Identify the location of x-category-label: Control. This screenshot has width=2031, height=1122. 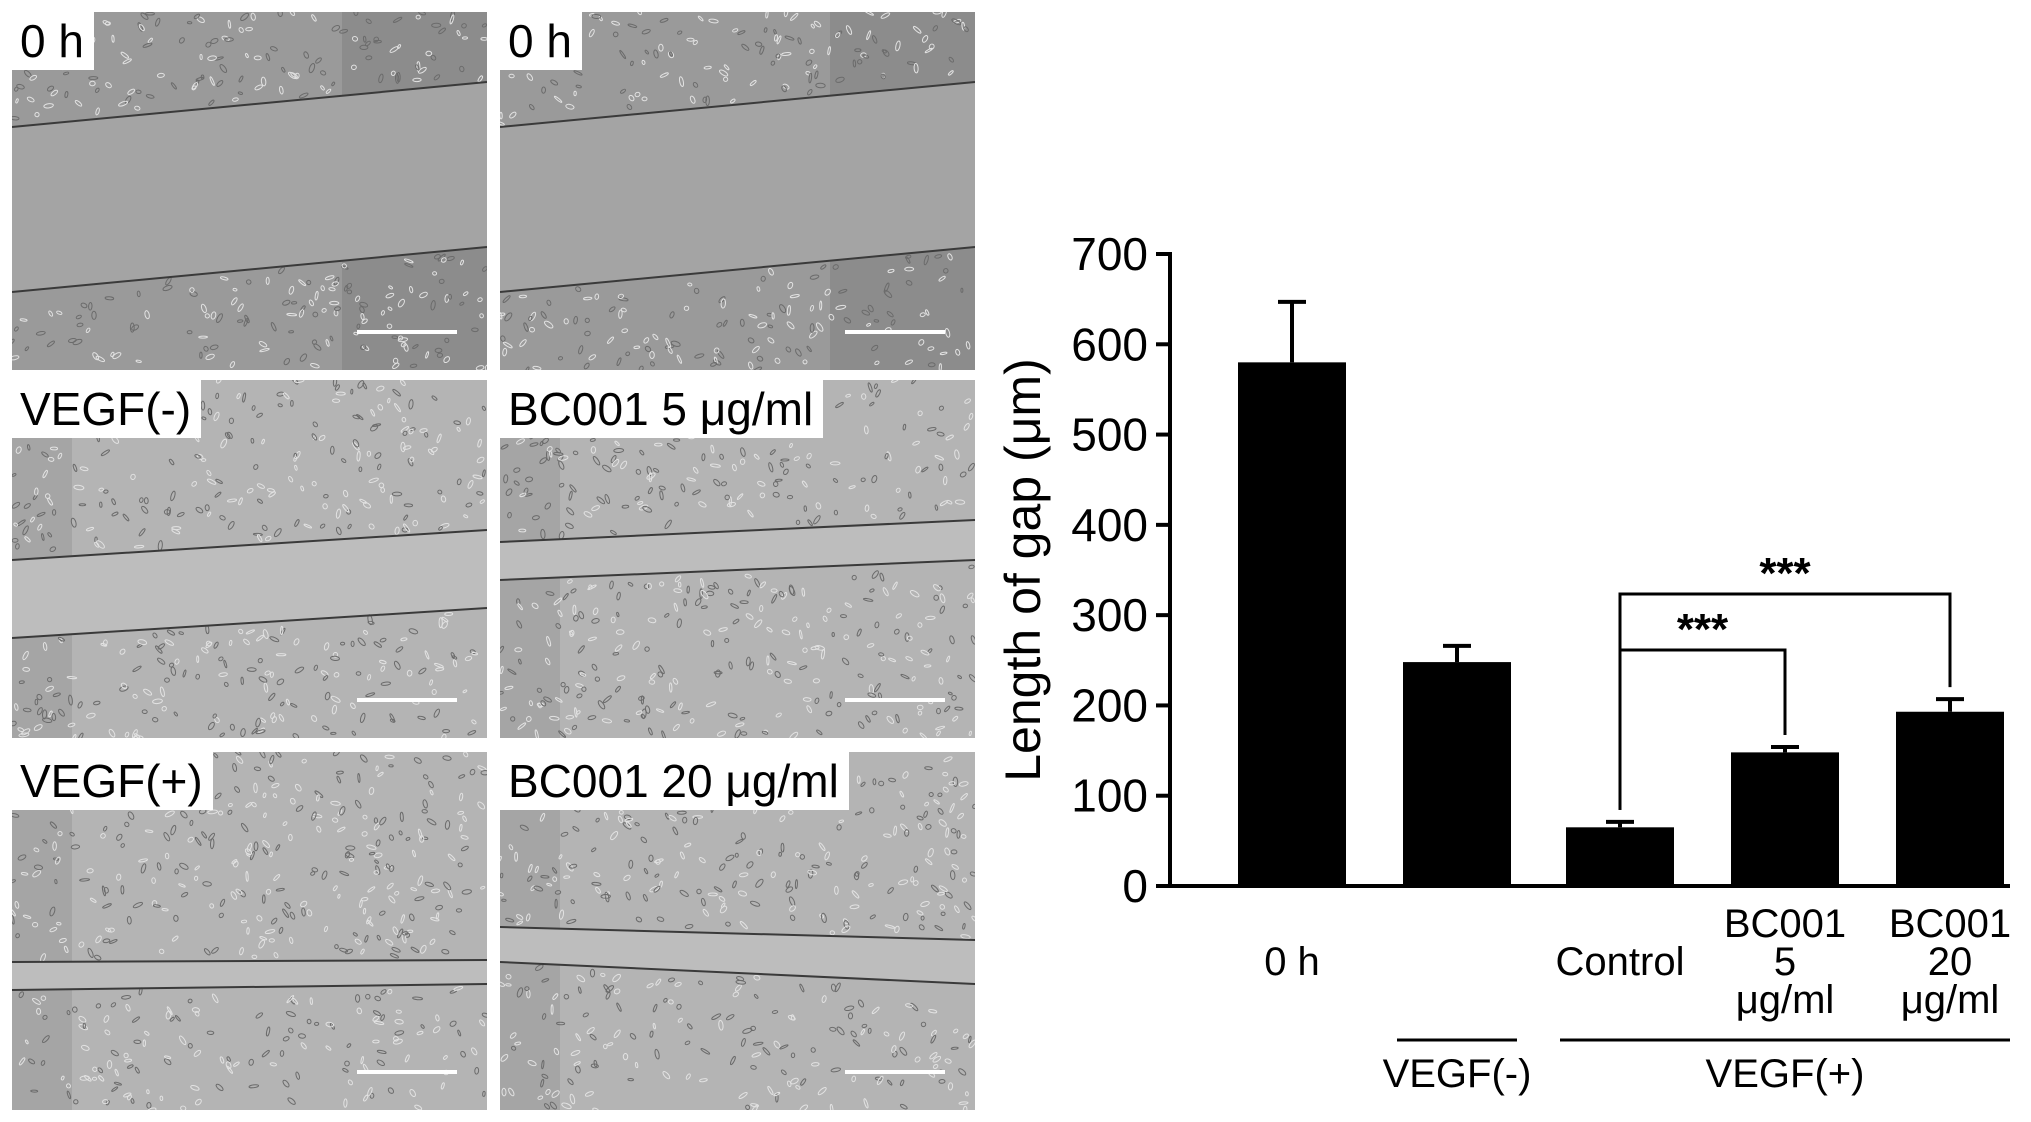
(1620, 962).